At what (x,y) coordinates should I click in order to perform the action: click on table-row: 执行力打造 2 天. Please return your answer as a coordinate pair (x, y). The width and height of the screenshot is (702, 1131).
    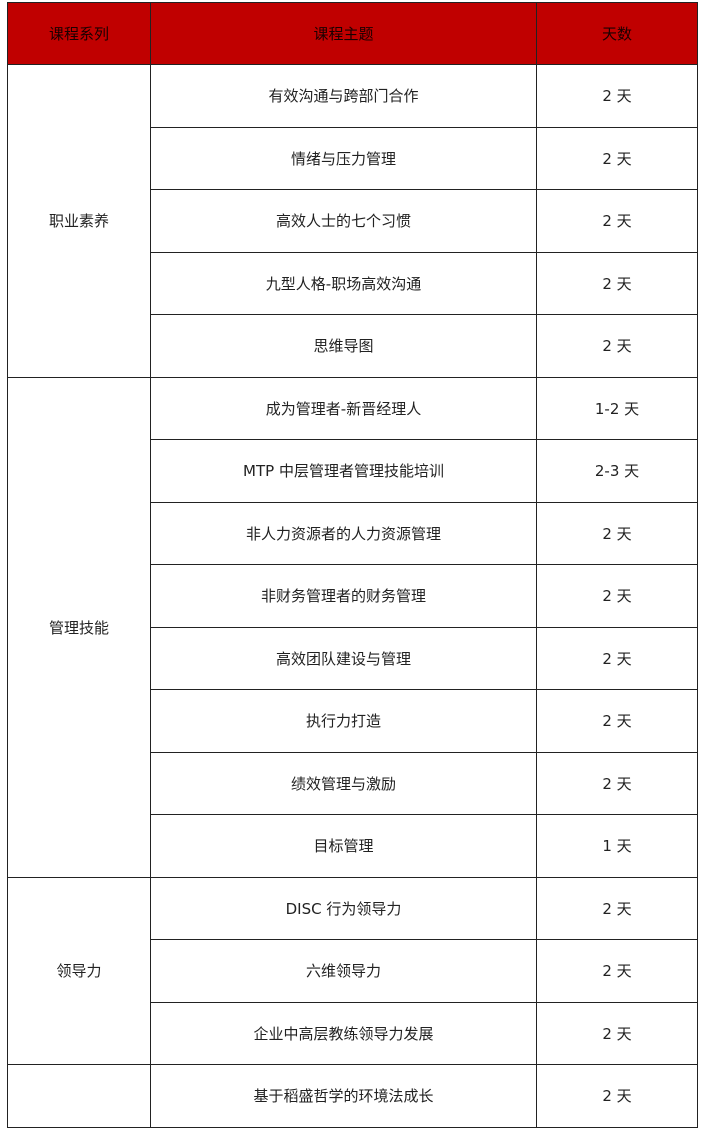
    Looking at the image, I should click on (353, 721).